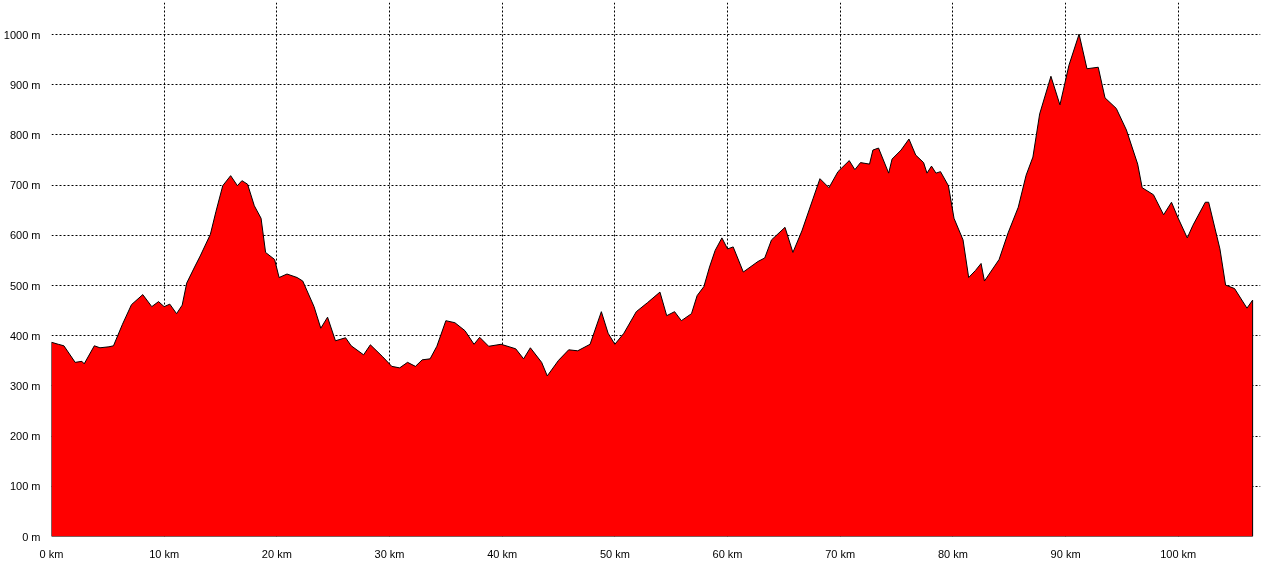 This screenshot has width=1268, height=564. I want to click on x-tick-label: 90 km, so click(1065, 553).